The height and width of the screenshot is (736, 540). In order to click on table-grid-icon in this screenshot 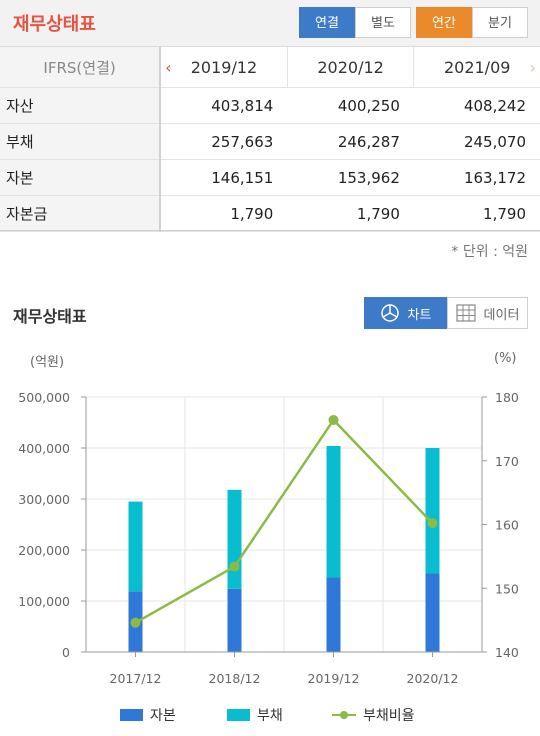, I will do `click(465, 313)`.